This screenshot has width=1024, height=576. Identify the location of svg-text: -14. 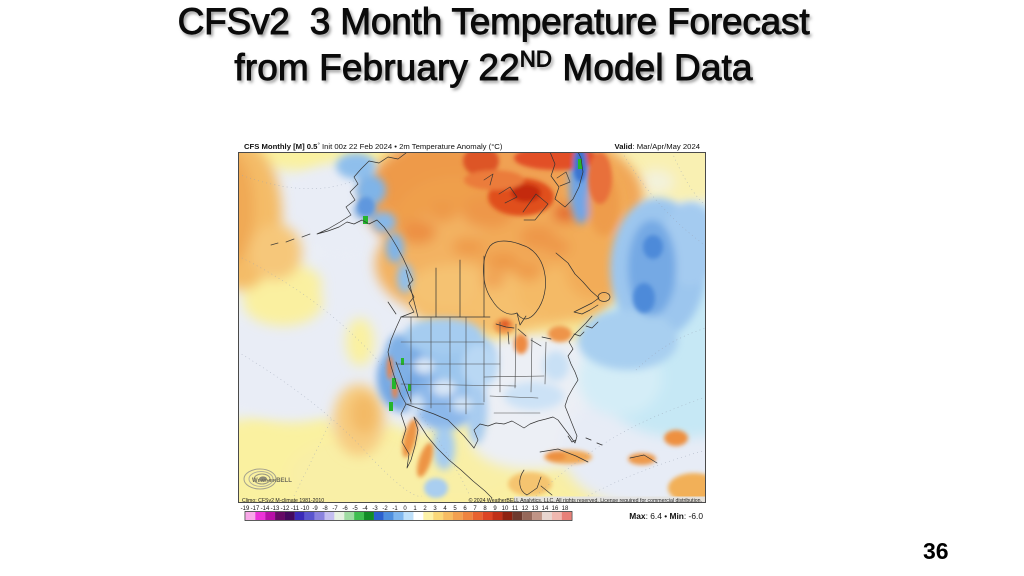
(265, 509).